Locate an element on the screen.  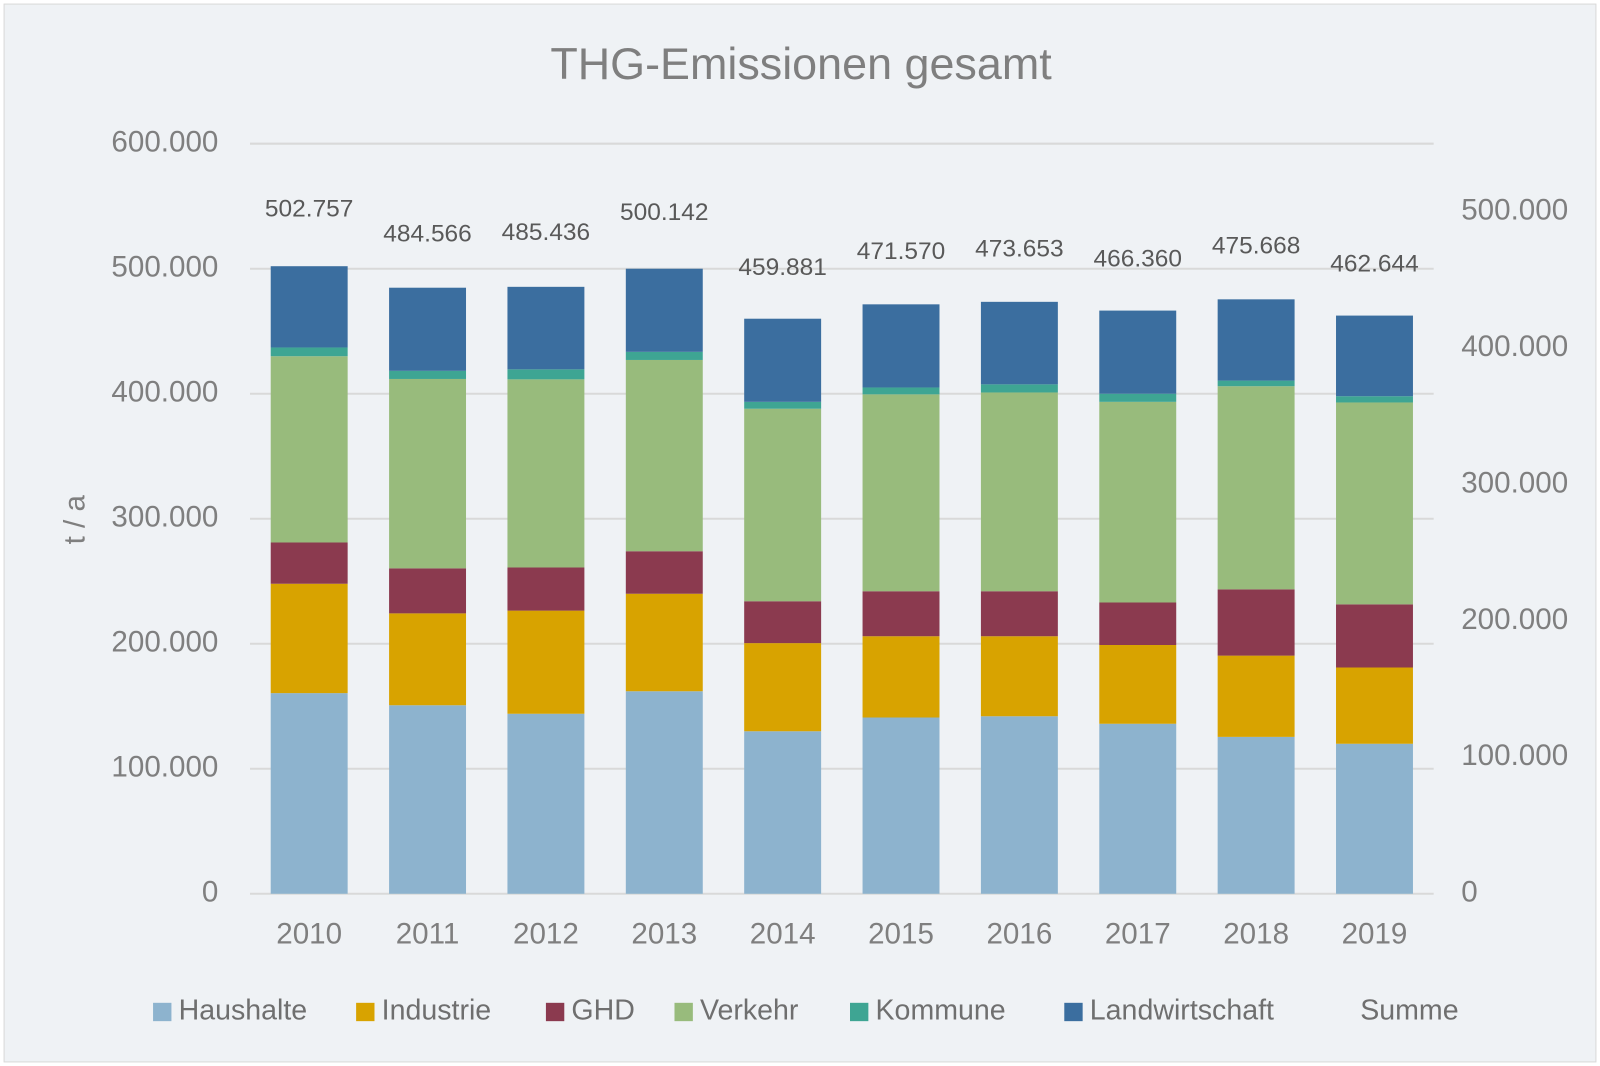
chart-title: THG-Emissionen gesamt is located at coordinates (801, 63).